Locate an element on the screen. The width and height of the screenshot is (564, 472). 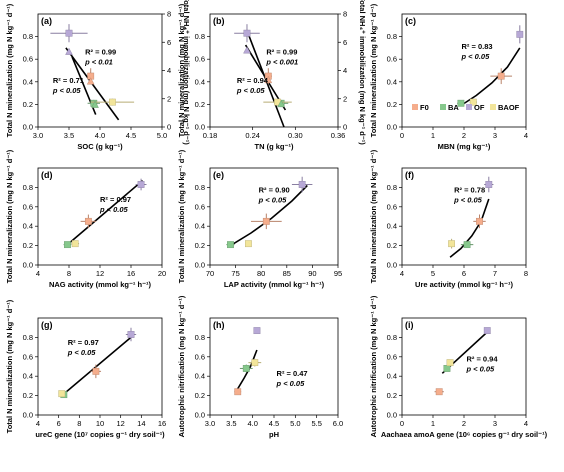
x-tick-label: 12 is located at coordinates (120, 423).